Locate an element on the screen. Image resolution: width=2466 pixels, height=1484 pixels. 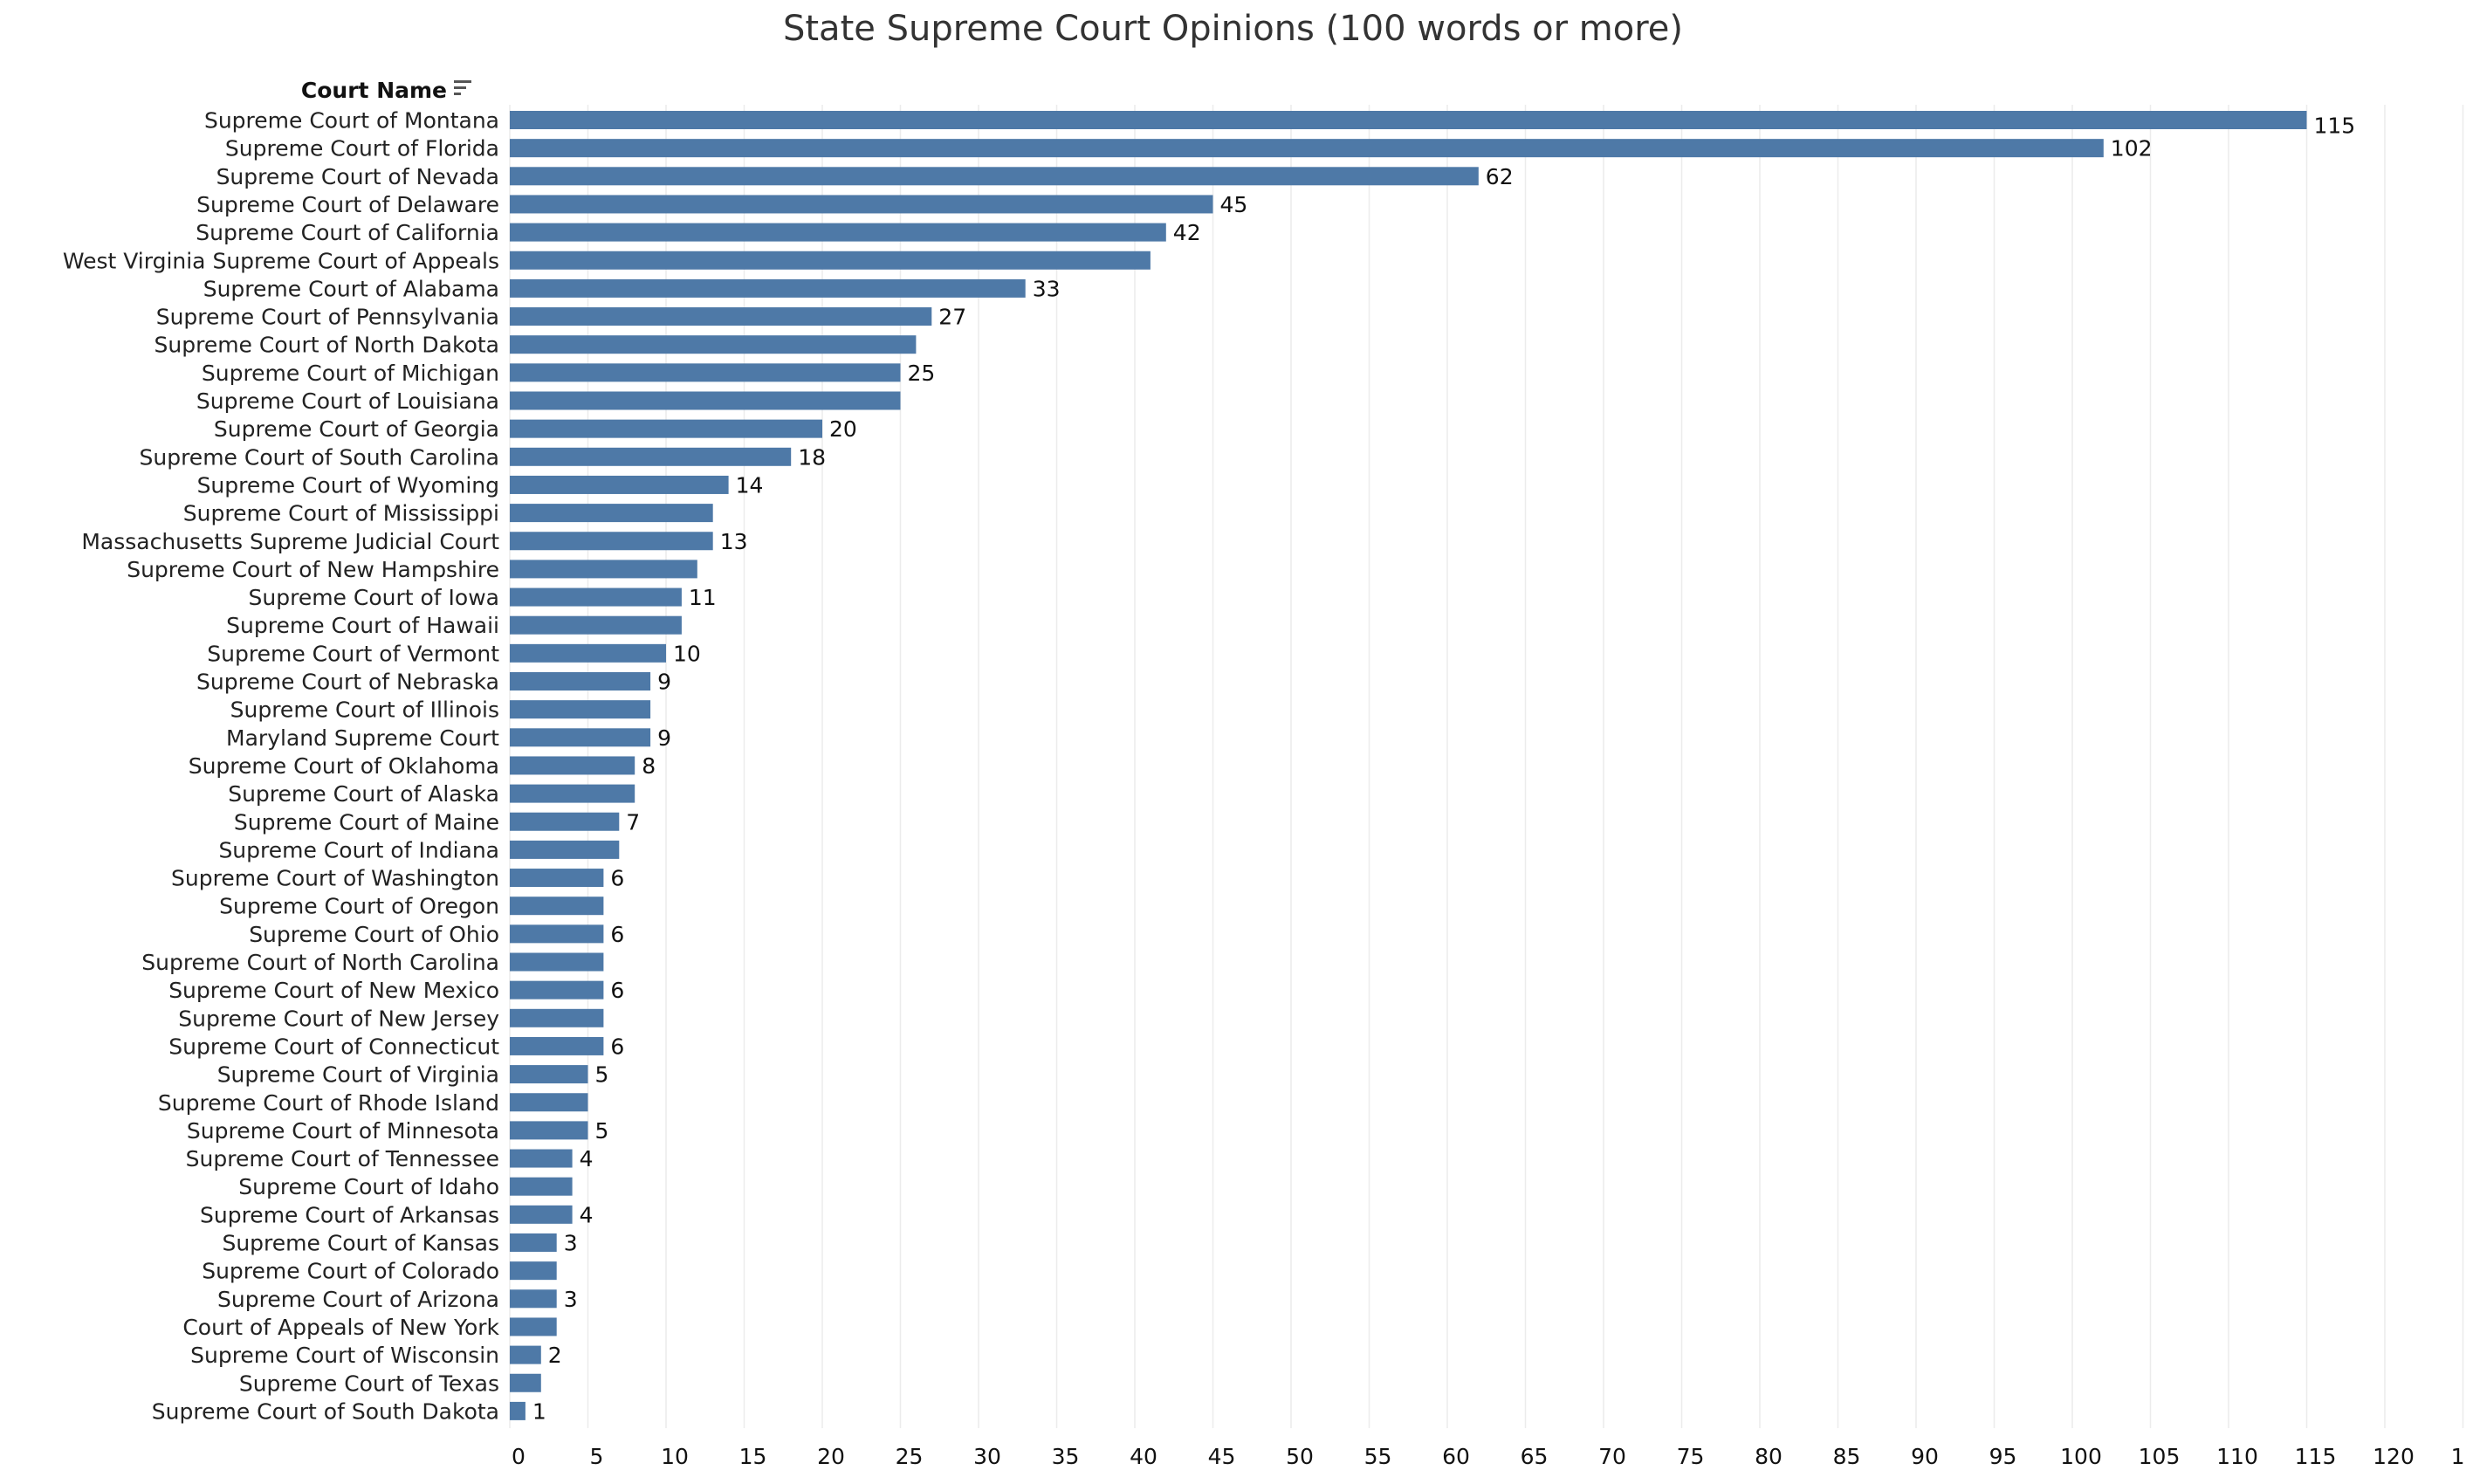
category-label: Supreme Court of Oklahoma is located at coordinates (344, 766).